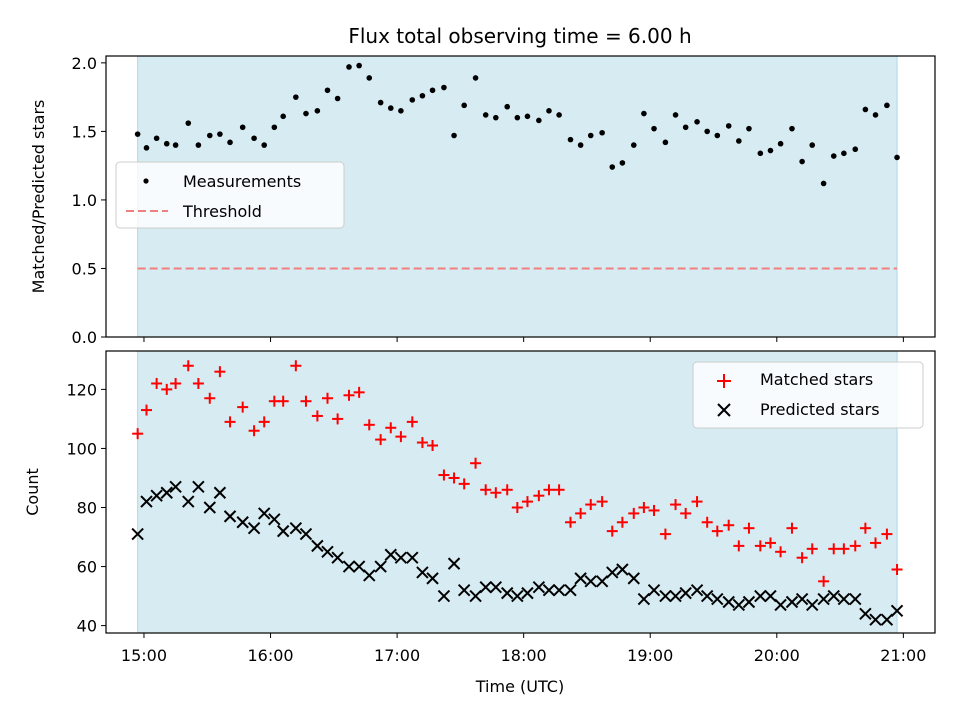 The height and width of the screenshot is (720, 960). What do you see at coordinates (519, 686) in the screenshot?
I see `x-axis-label: Time (UTC)` at bounding box center [519, 686].